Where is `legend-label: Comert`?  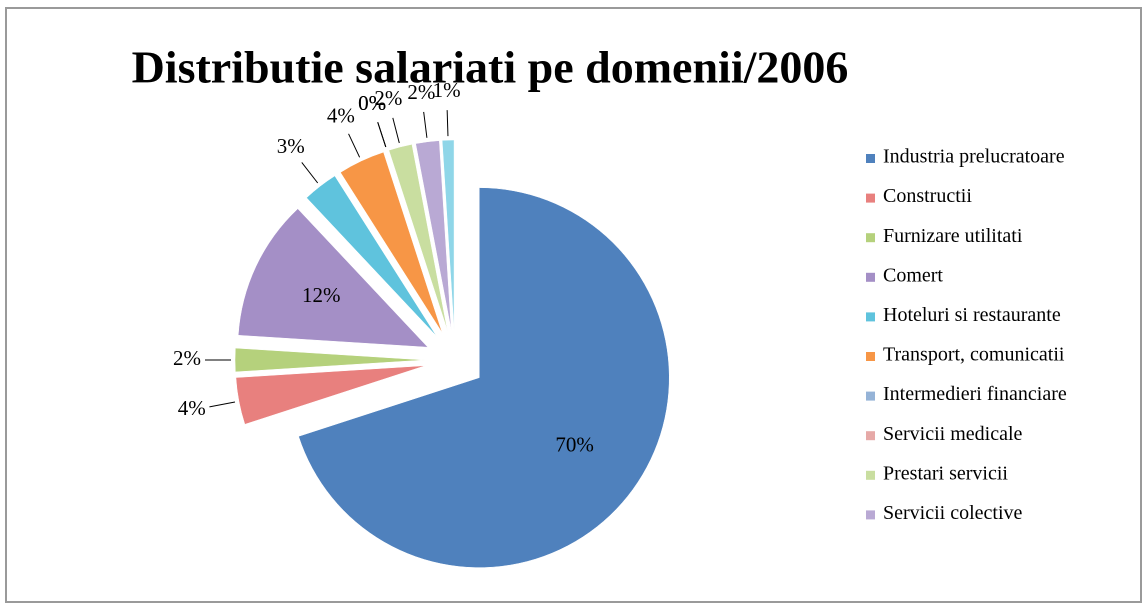
legend-label: Comert is located at coordinates (913, 275).